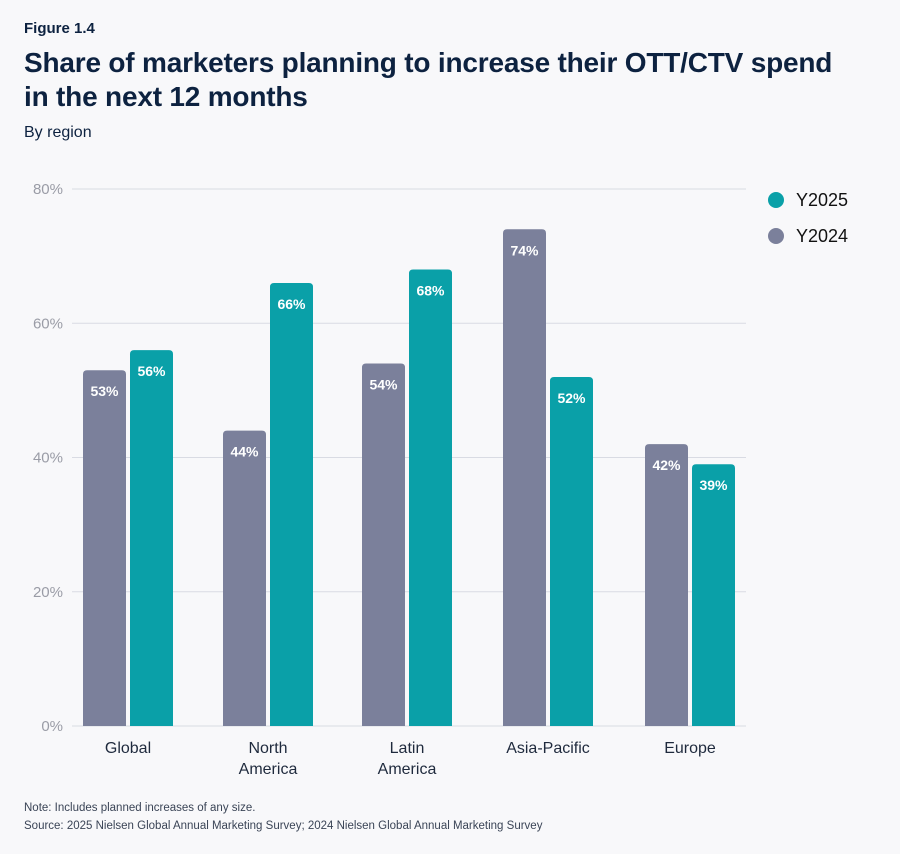  I want to click on x-category-label: Global, so click(128, 748).